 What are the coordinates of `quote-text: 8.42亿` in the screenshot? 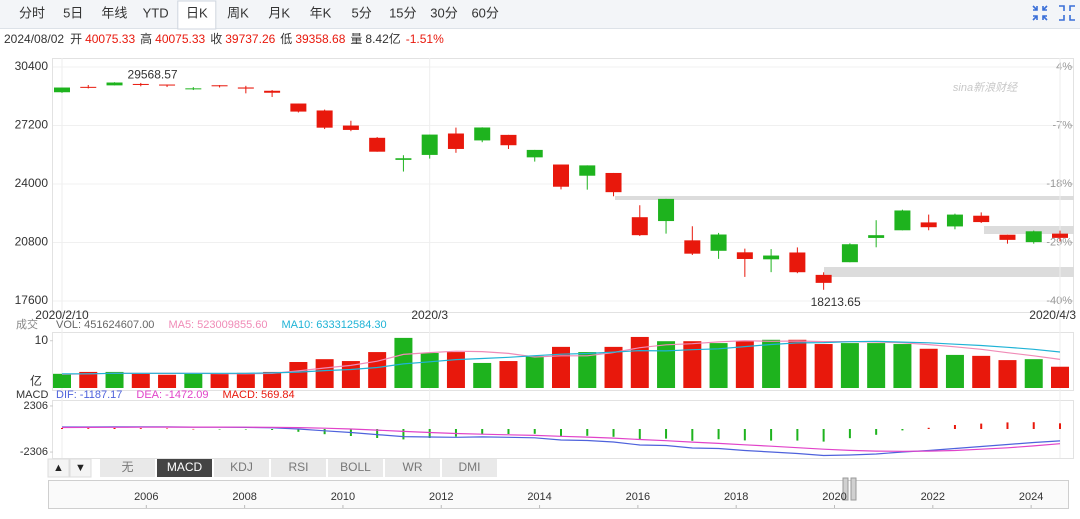 It's located at (382, 38).